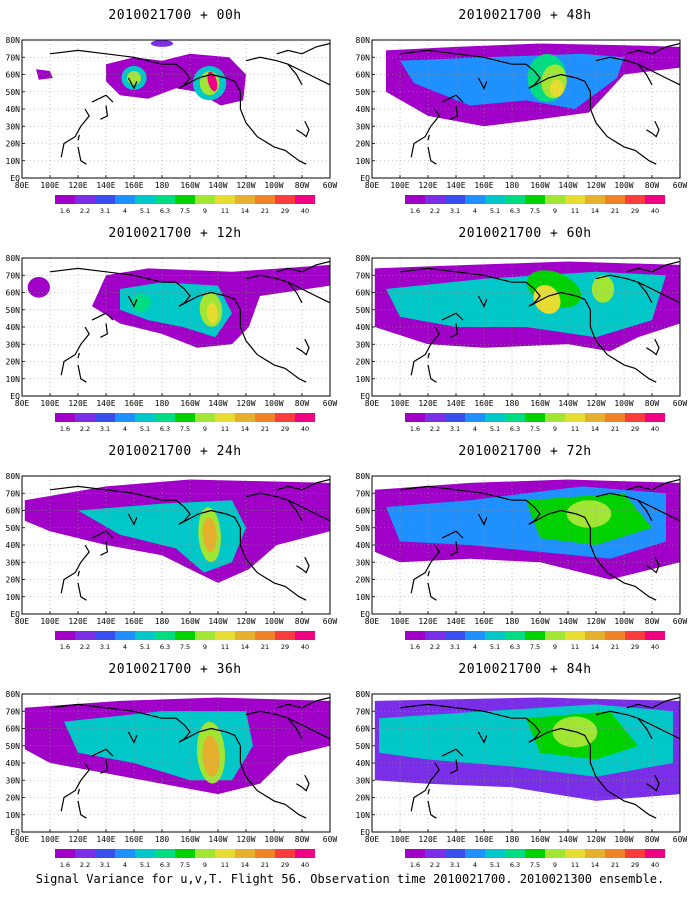 The image size is (700, 900). I want to click on longitude-tick-label: 120W, so click(245, 839).